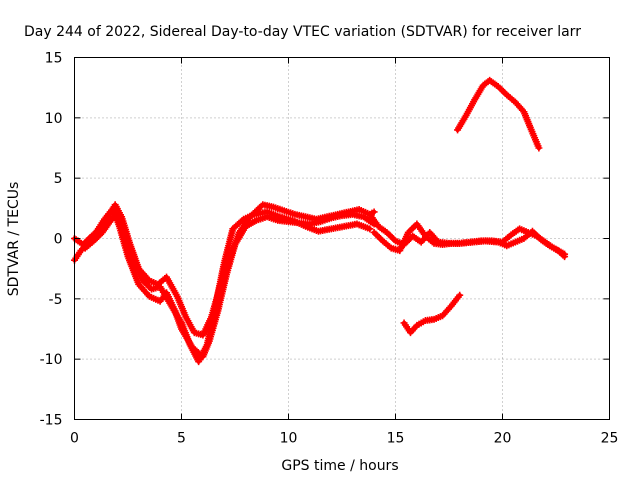  What do you see at coordinates (54, 119) in the screenshot?
I see `y-tick-label: 10` at bounding box center [54, 119].